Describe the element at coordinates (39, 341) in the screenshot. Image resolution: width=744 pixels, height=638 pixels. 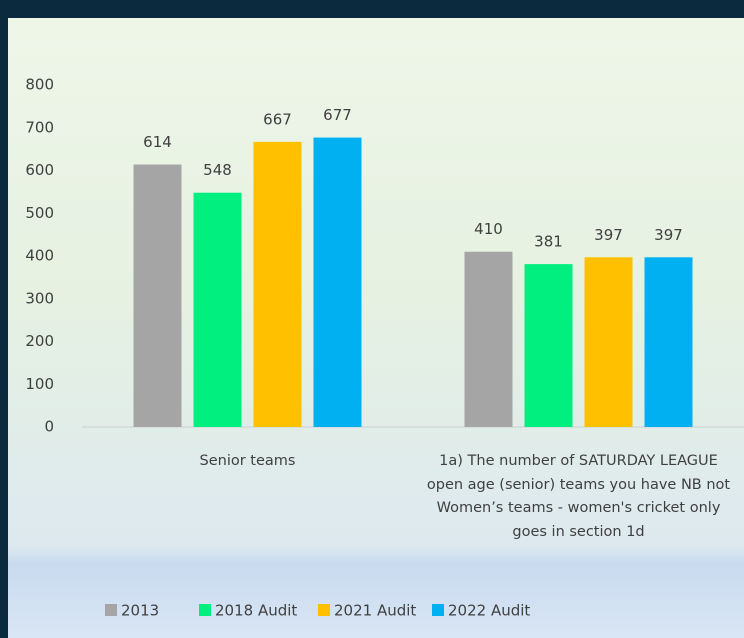
I see `y-tick-label: 200` at that location.